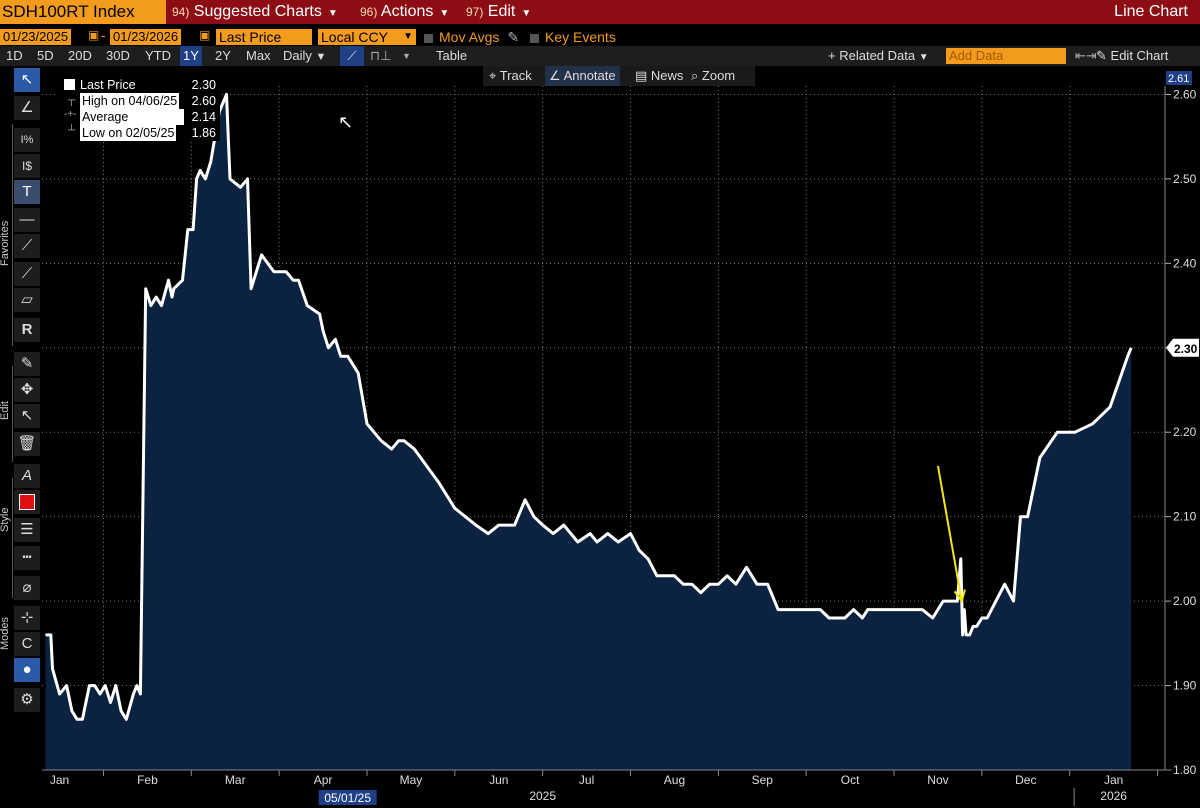 Image resolution: width=1200 pixels, height=808 pixels. Describe the element at coordinates (27, 166) in the screenshot. I see `dollar-tool-icon: I$` at that location.